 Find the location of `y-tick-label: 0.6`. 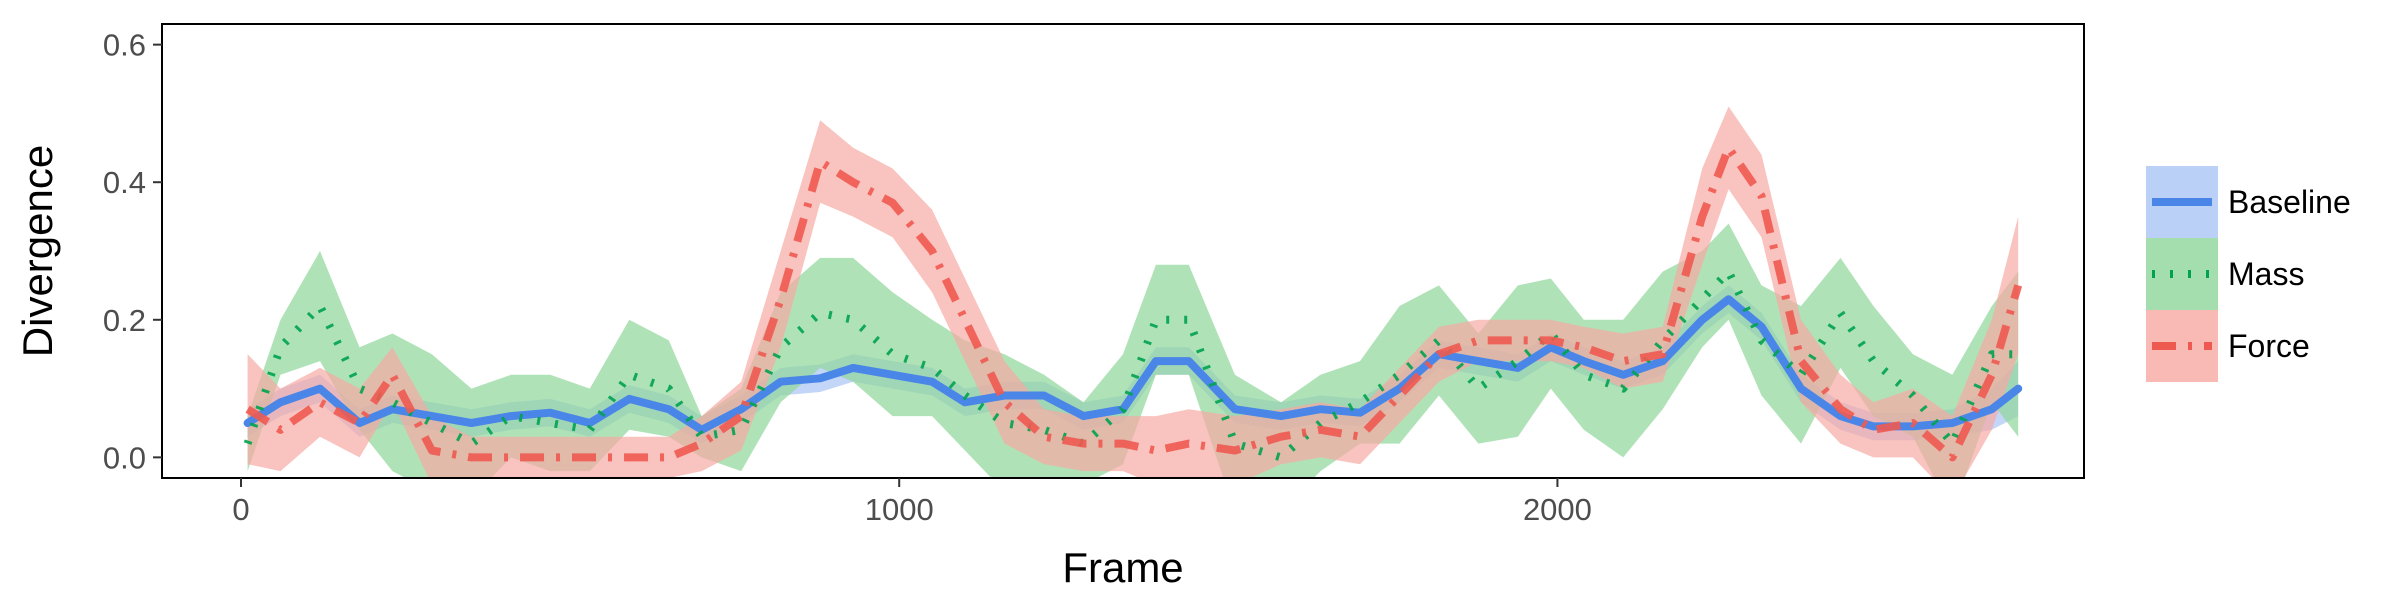

y-tick-label: 0.6 is located at coordinates (124, 45).